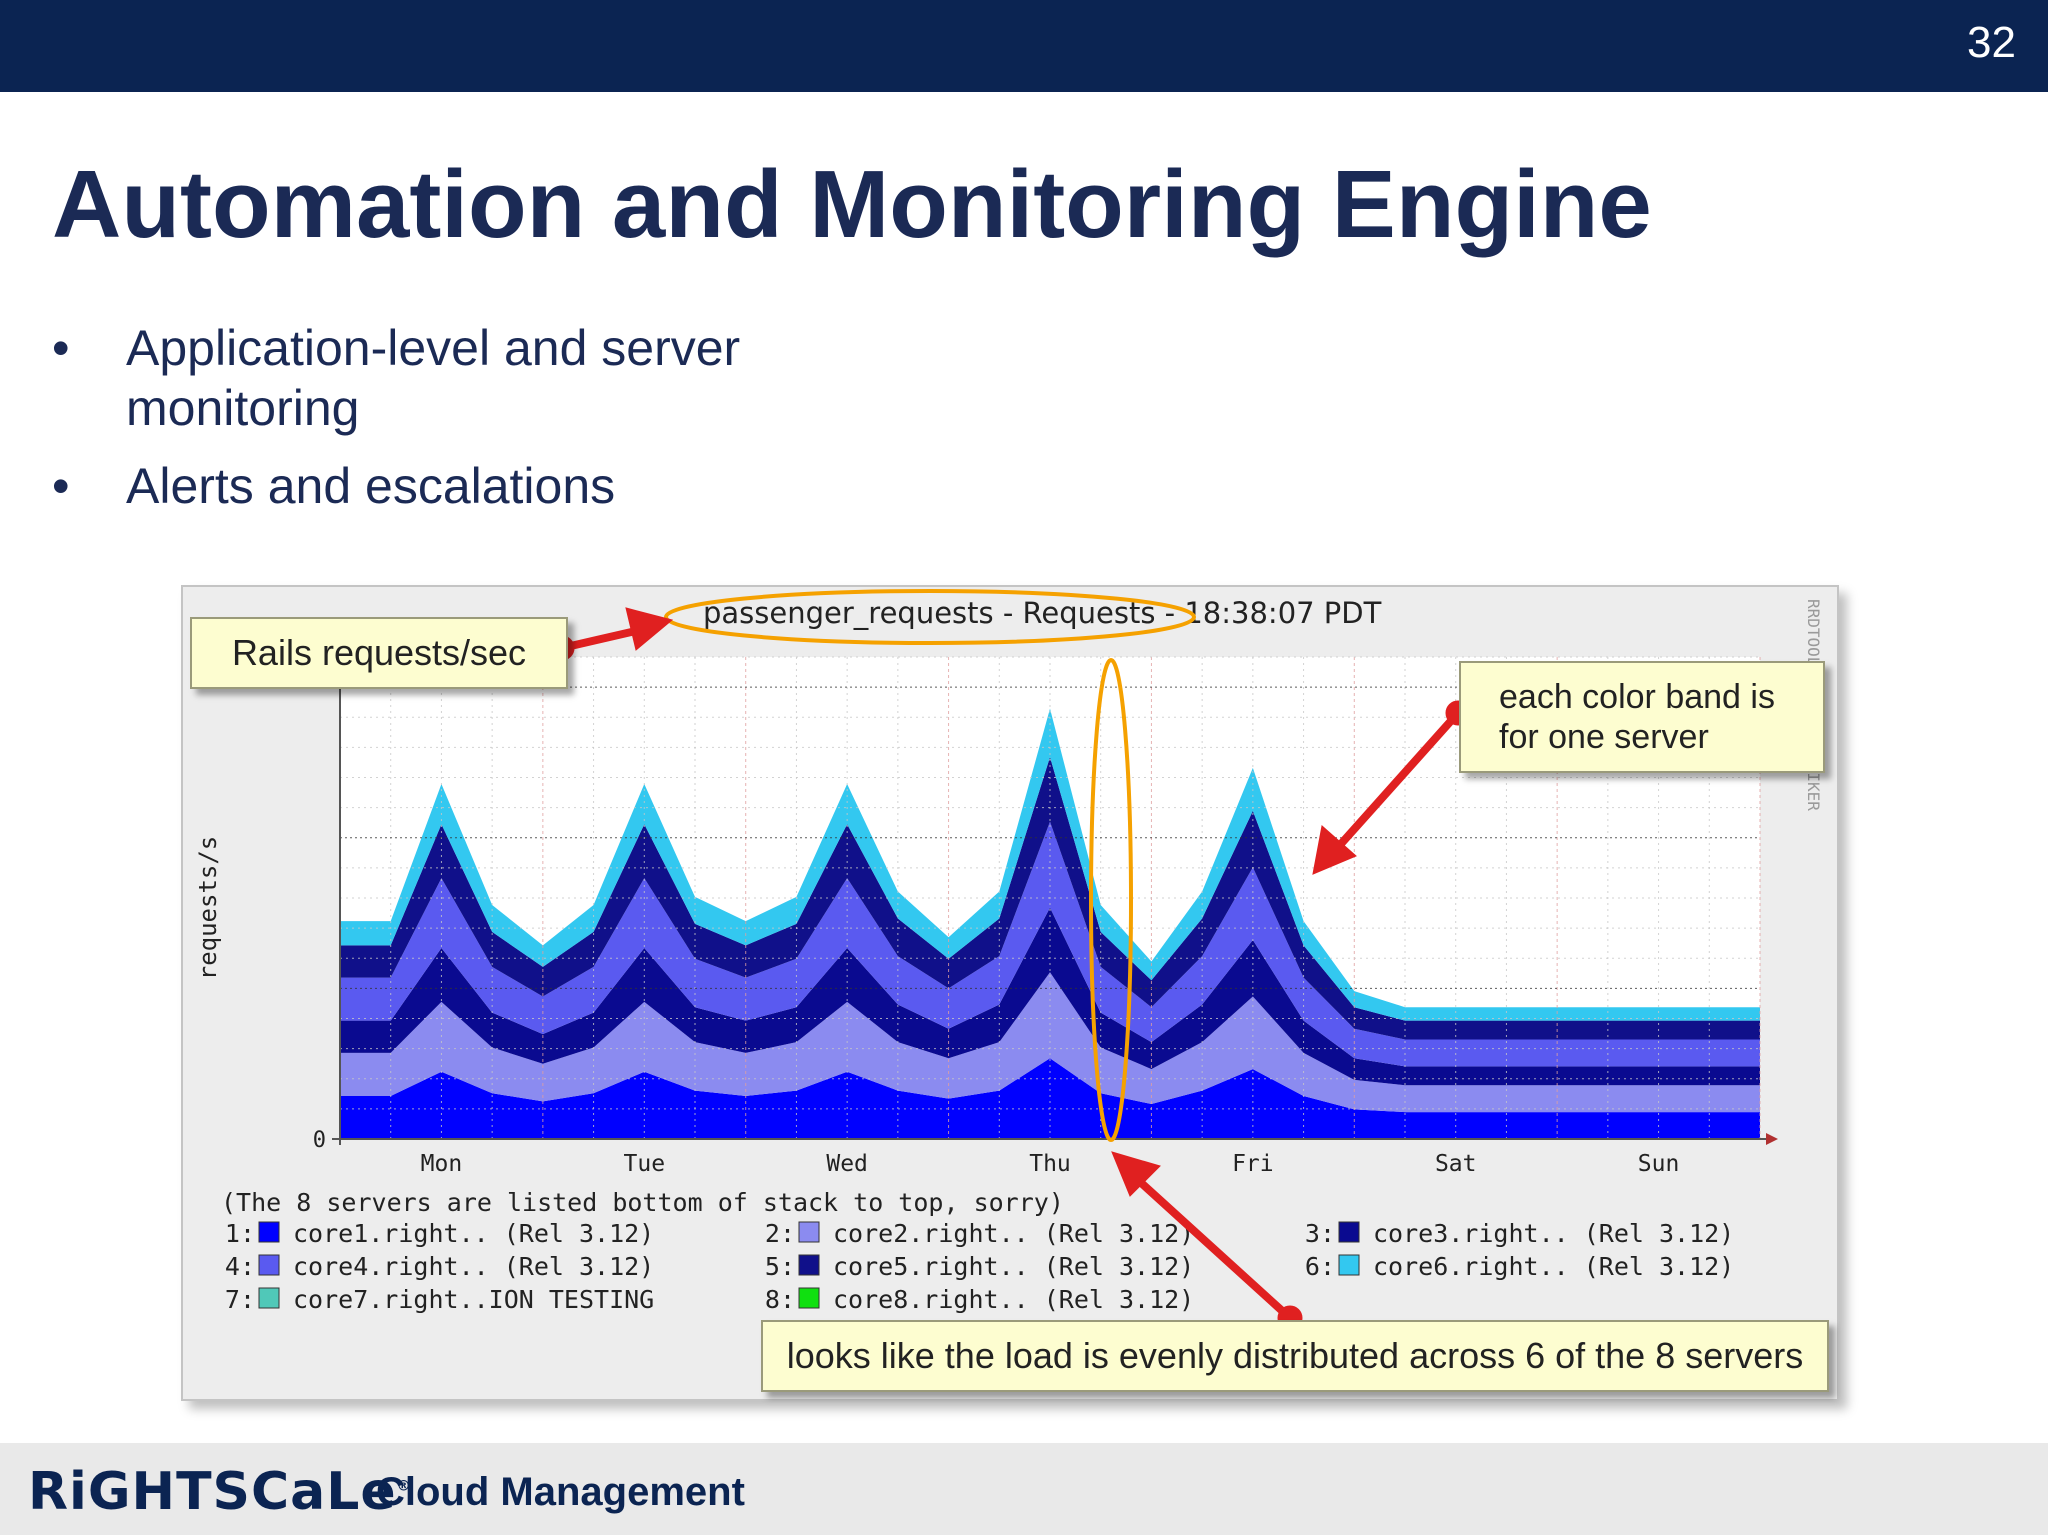  What do you see at coordinates (212, 1492) in the screenshot?
I see `logo-text: RiGHTSCaLe` at bounding box center [212, 1492].